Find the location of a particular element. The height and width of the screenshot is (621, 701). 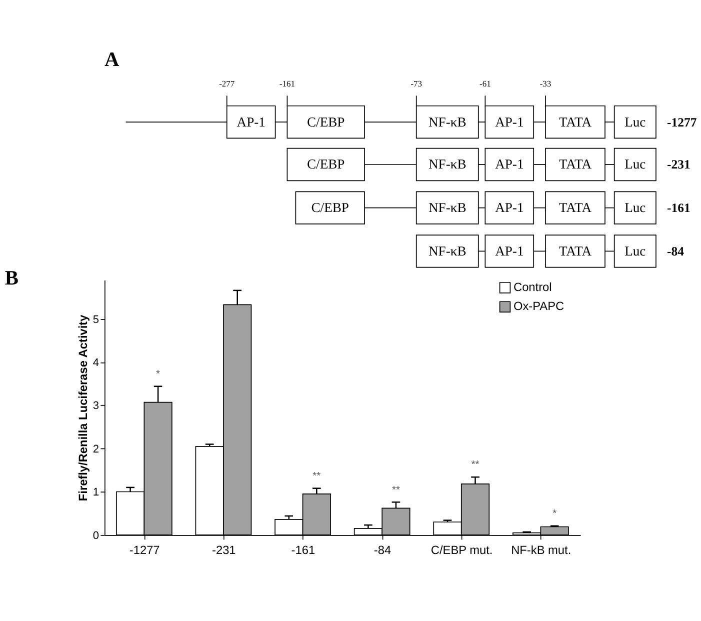

text: -61 is located at coordinates (485, 83).